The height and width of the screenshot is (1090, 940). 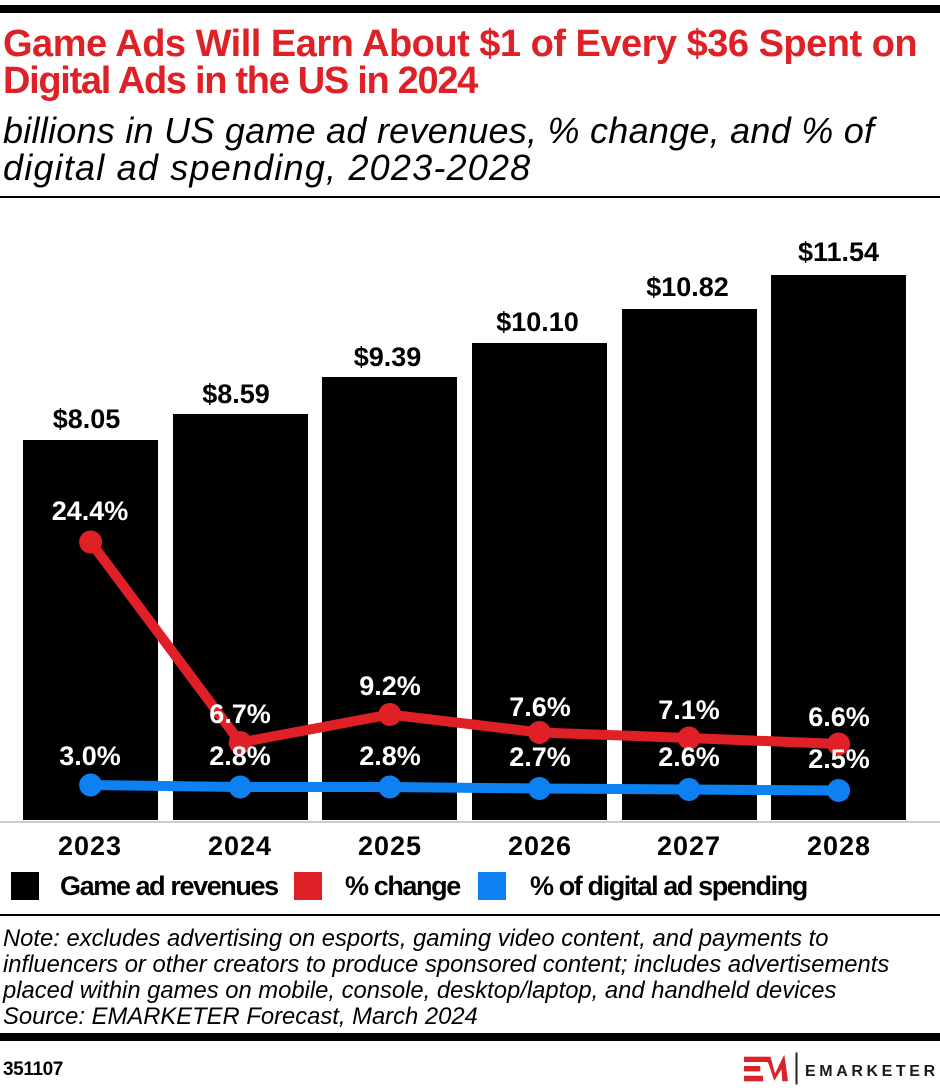 What do you see at coordinates (870, 1071) in the screenshot?
I see `svg-text: EMARKETER` at bounding box center [870, 1071].